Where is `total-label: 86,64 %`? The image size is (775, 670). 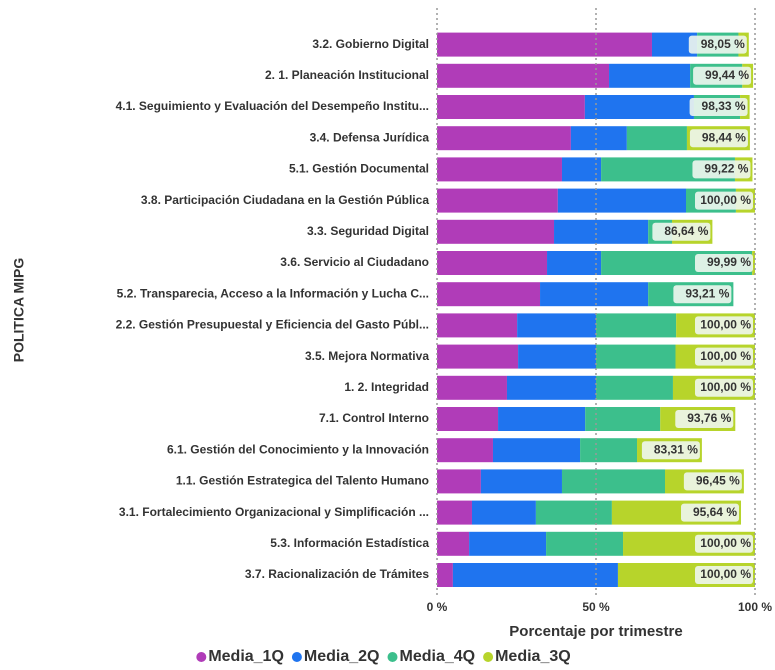
total-label: 86,64 % is located at coordinates (686, 231).